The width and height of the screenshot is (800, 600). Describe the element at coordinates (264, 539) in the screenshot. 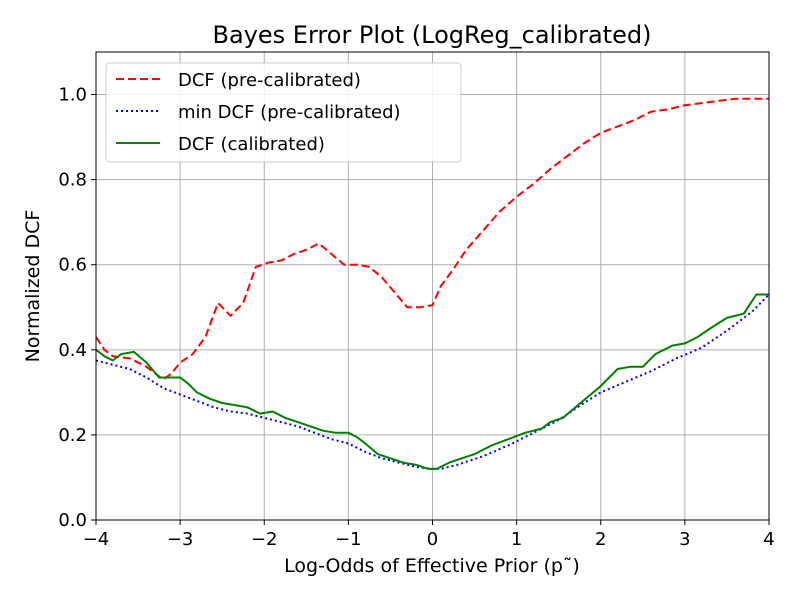

I see `x-tick-label: −2` at that location.